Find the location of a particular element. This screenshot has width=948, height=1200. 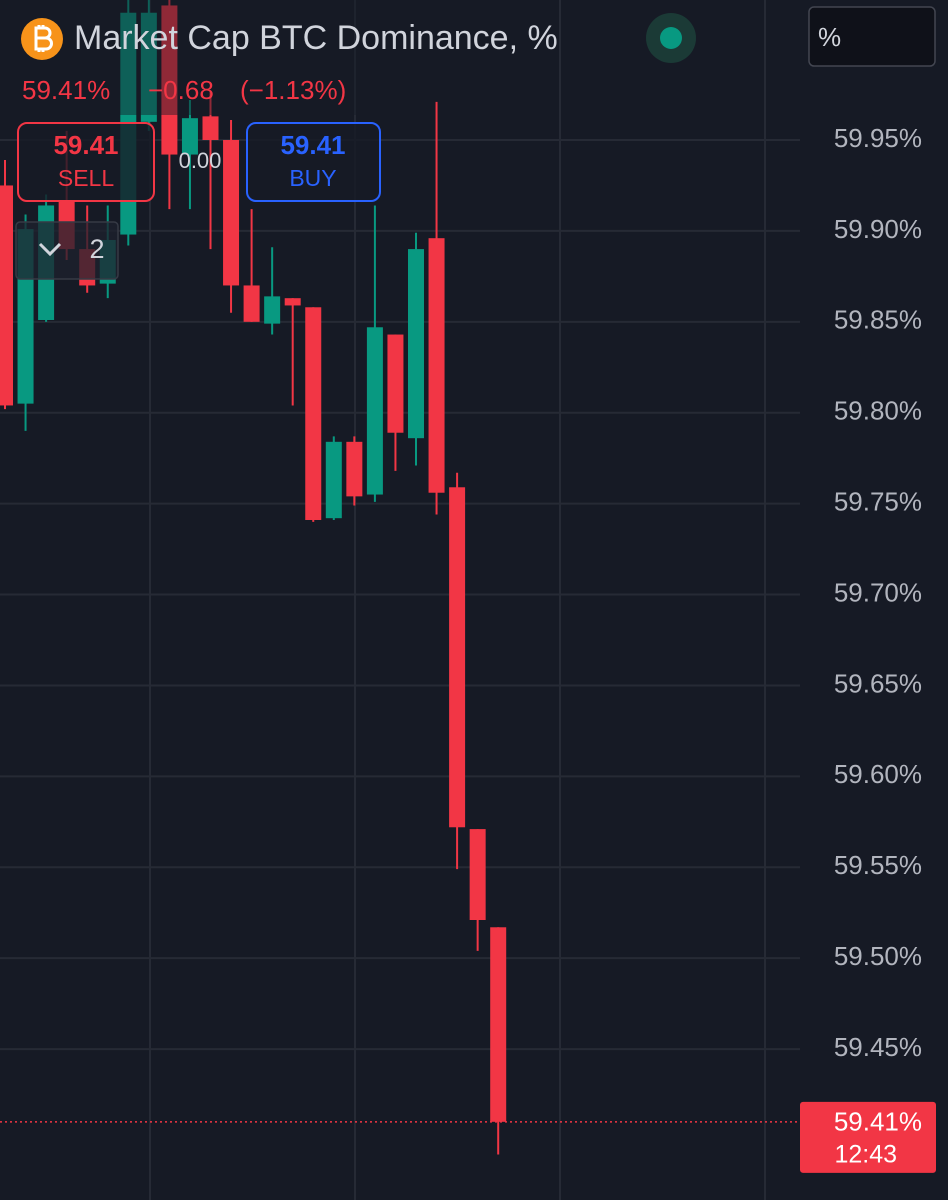

price-tag is located at coordinates (868, 1137).